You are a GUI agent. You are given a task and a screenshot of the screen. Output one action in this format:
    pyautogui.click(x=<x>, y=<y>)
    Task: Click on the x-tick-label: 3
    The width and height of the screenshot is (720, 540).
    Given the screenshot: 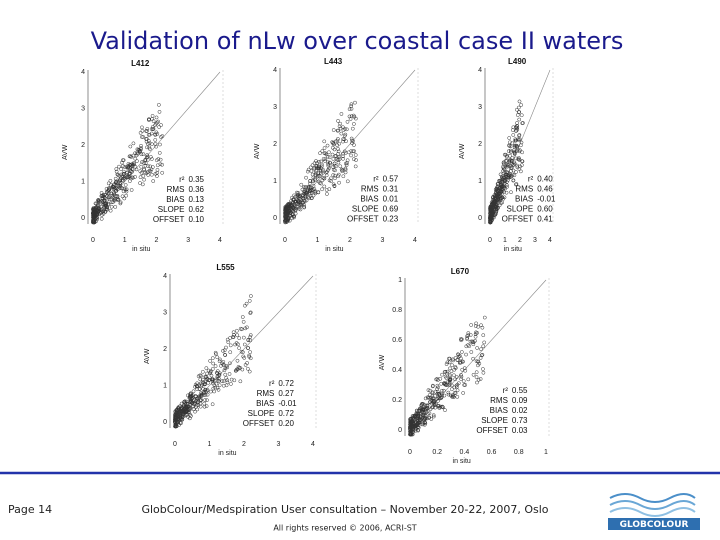 What is the action you would take?
    pyautogui.click(x=383, y=240)
    